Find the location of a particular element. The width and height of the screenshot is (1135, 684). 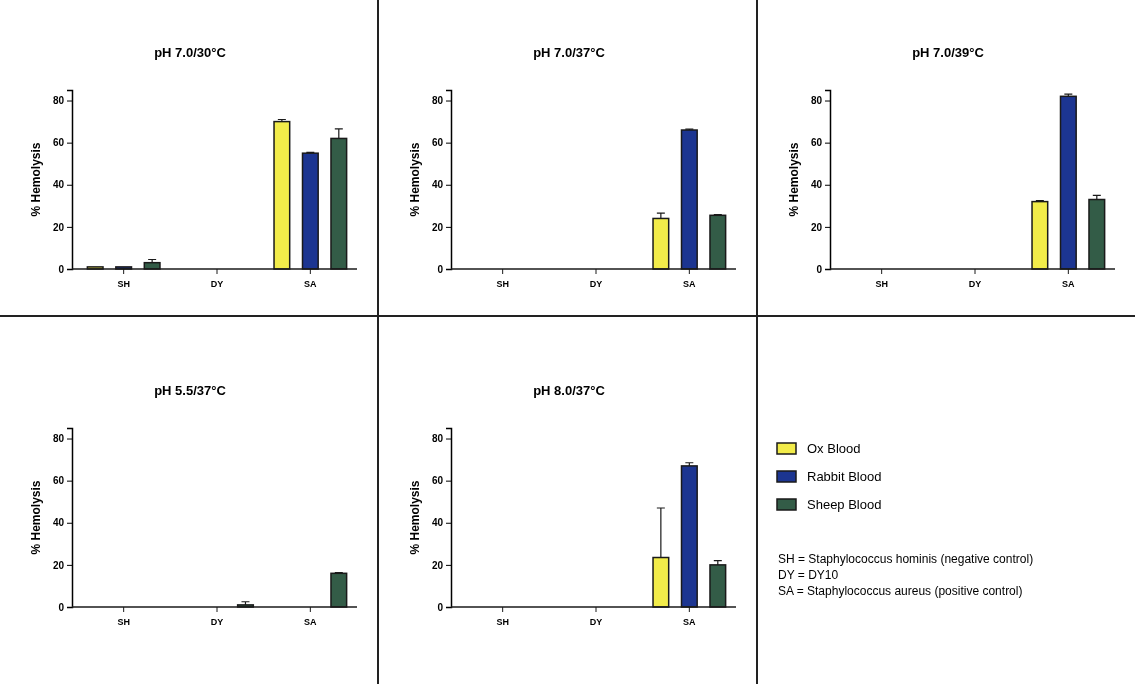

text: SH = Staphylococcus hominis (negative control) is located at coordinates (906, 559).